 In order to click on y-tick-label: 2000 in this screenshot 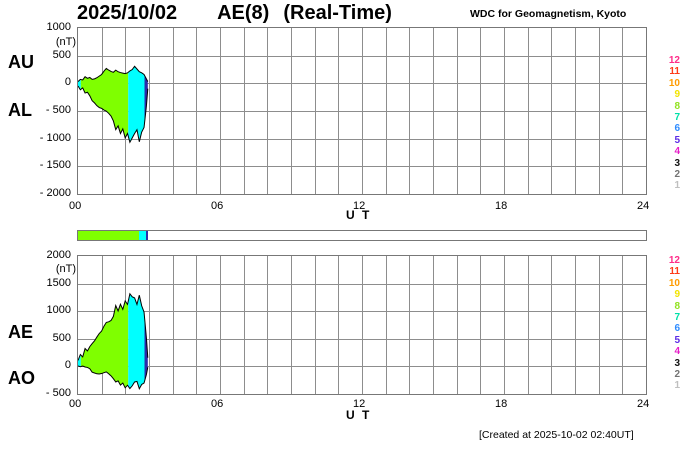, I will do `click(58, 255)`.